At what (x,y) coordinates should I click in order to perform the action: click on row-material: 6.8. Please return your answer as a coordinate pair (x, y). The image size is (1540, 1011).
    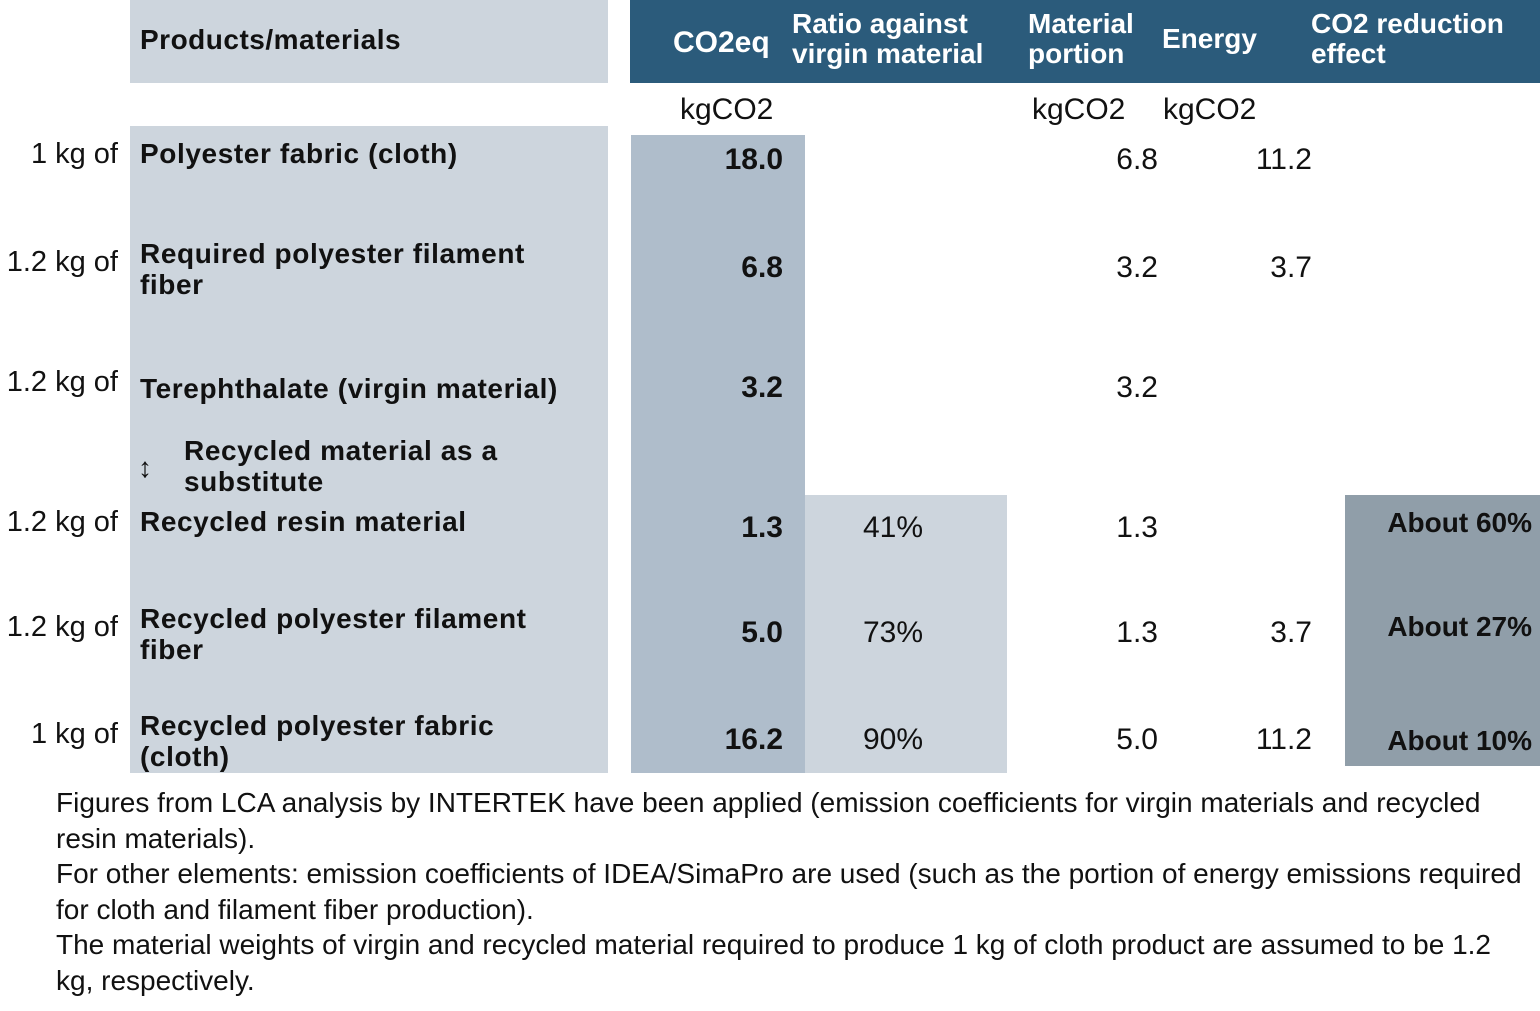
    Looking at the image, I should click on (1137, 159).